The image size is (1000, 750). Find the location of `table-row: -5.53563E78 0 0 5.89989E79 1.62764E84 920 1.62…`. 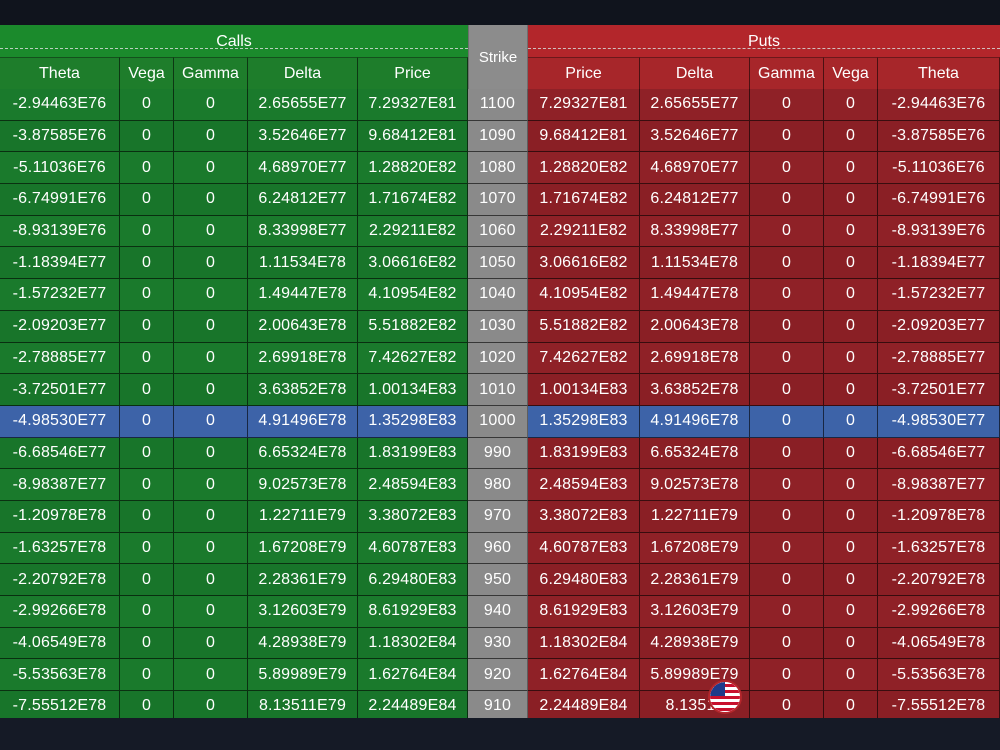

table-row: -5.53563E78 0 0 5.89989E79 1.62764E84 920 1.62… is located at coordinates (500, 675).